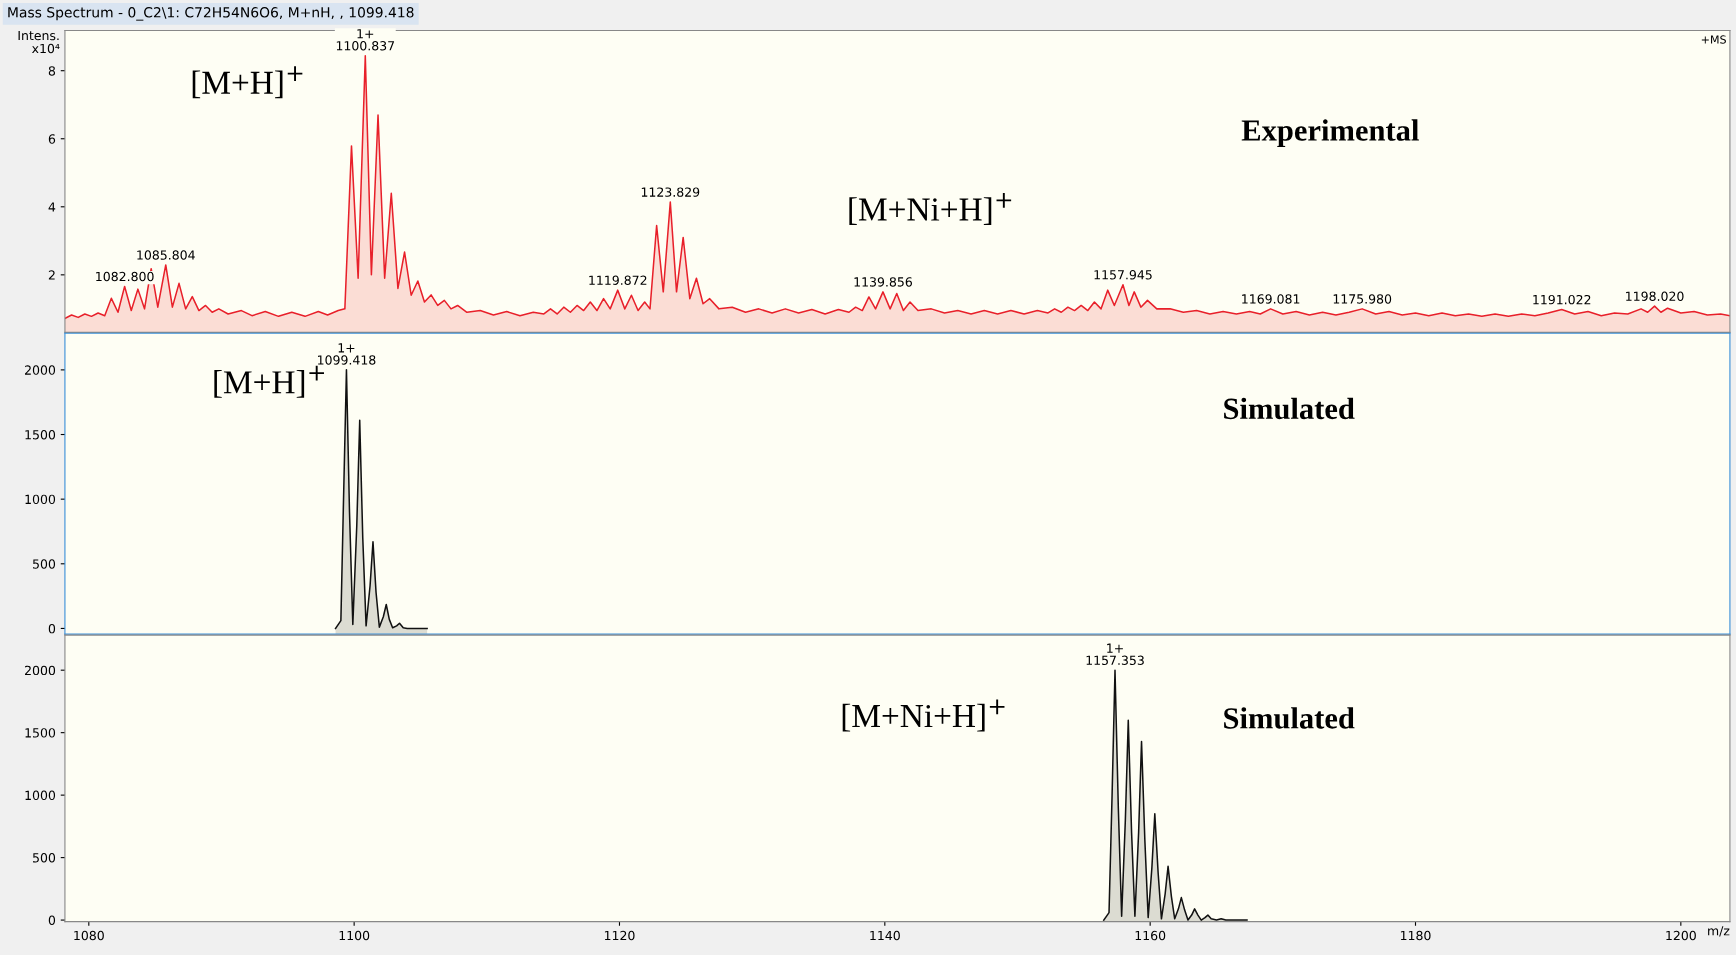 This screenshot has height=955, width=1736. I want to click on annotation: 1191.022, so click(1562, 299).